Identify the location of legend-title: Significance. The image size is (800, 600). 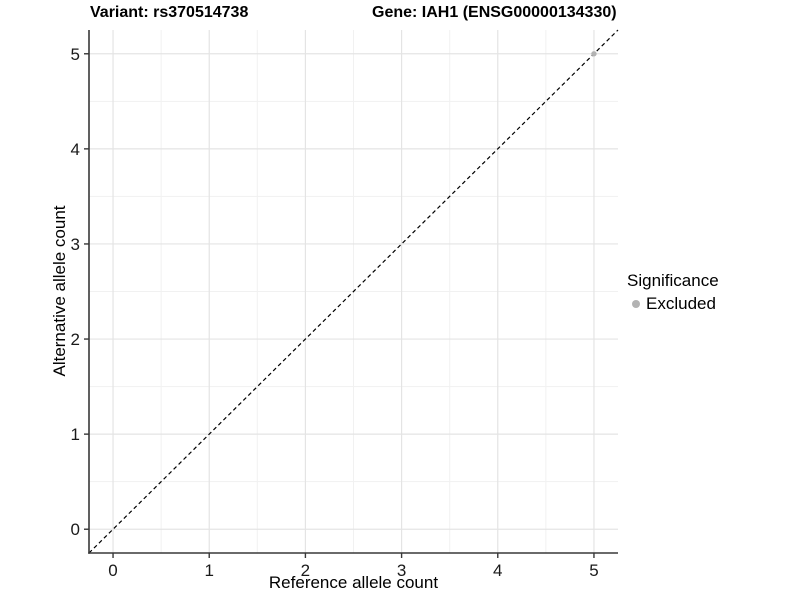
(673, 280).